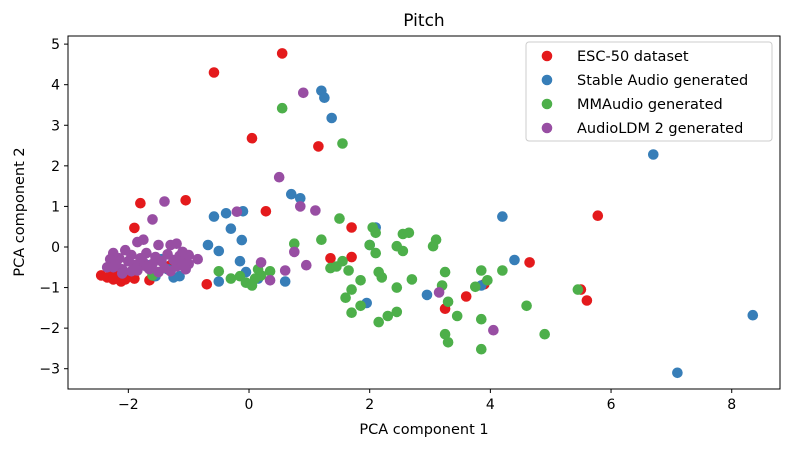 The image size is (791, 449). What do you see at coordinates (53, 207) in the screenshot?
I see `y-axis-ticks: −3 −2 −1 0 1 2 3 4 5` at bounding box center [53, 207].